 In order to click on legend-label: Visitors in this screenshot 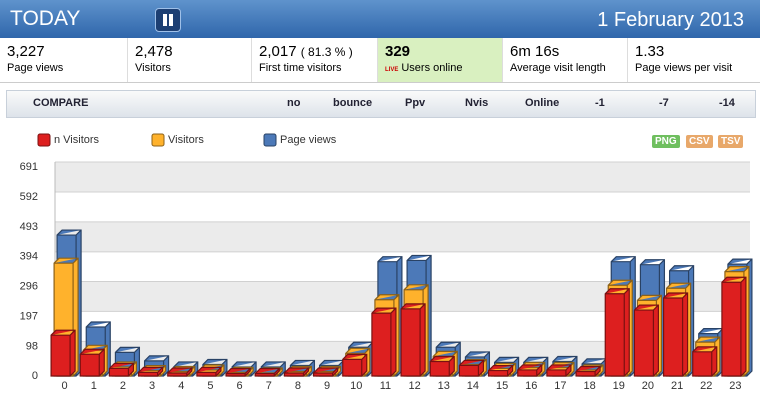, I will do `click(186, 140)`.